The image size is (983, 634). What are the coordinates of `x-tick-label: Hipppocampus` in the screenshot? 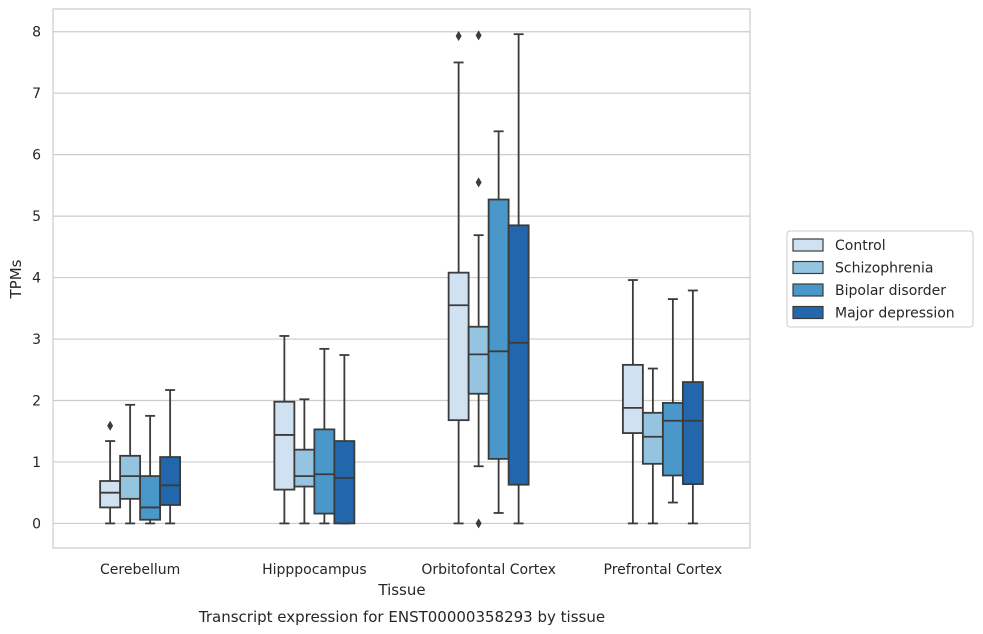 It's located at (314, 570).